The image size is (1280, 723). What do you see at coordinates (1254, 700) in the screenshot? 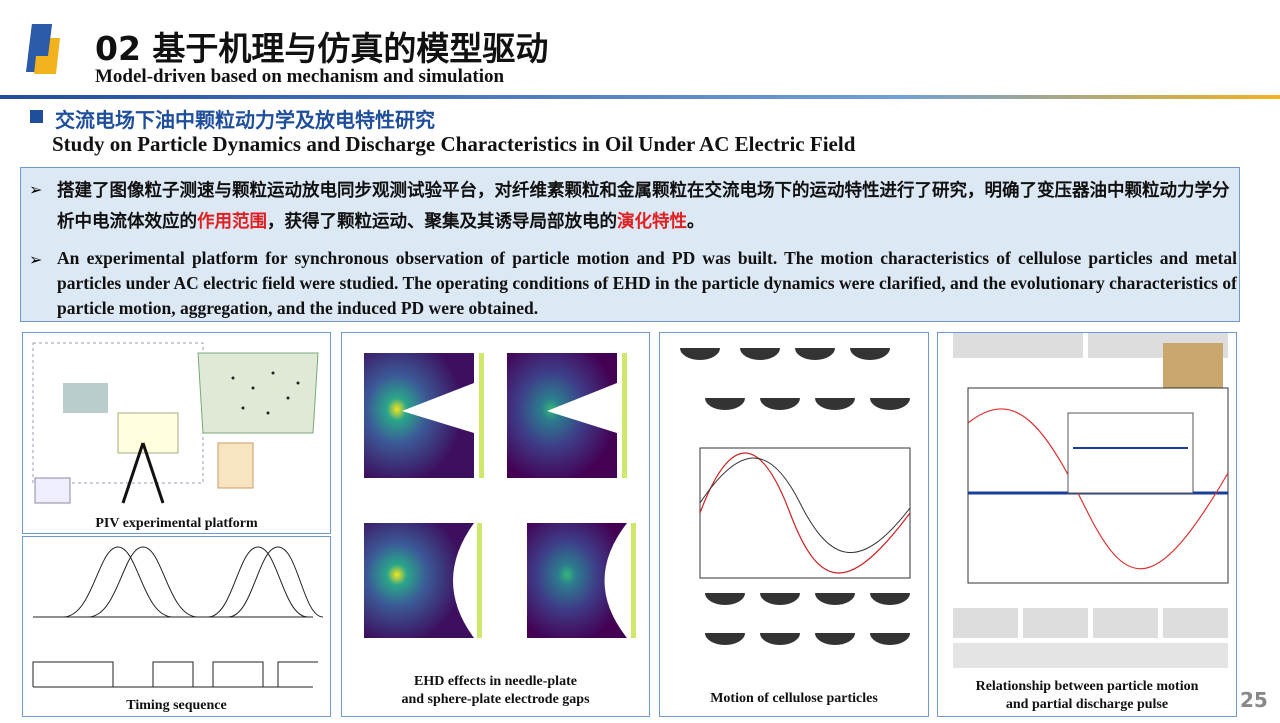
I see `page-number: 25` at bounding box center [1254, 700].